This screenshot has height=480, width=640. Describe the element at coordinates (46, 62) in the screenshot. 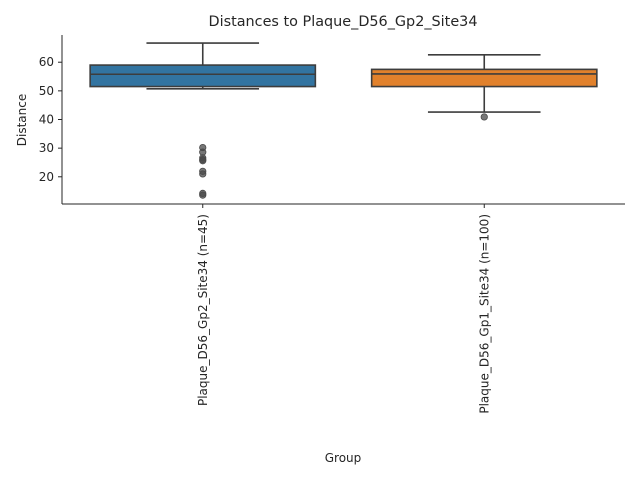

I see `y-tick-label: 60` at that location.